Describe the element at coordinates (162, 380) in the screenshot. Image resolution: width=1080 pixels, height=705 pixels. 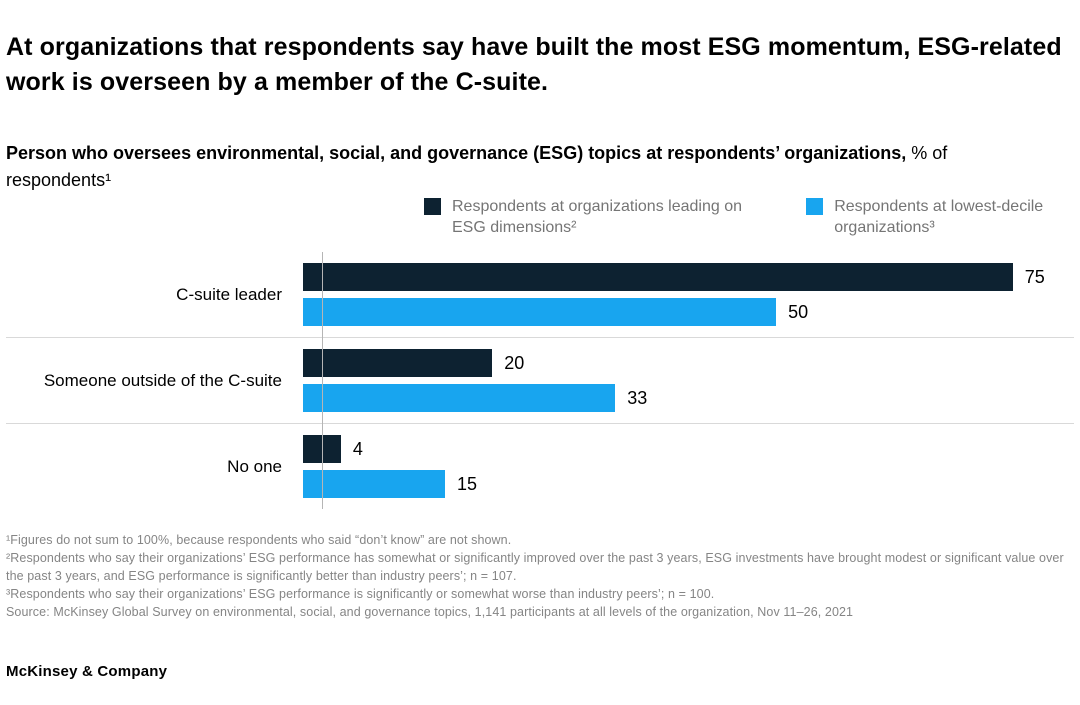
I see `category-label: Someone outside of the C-suite` at that location.